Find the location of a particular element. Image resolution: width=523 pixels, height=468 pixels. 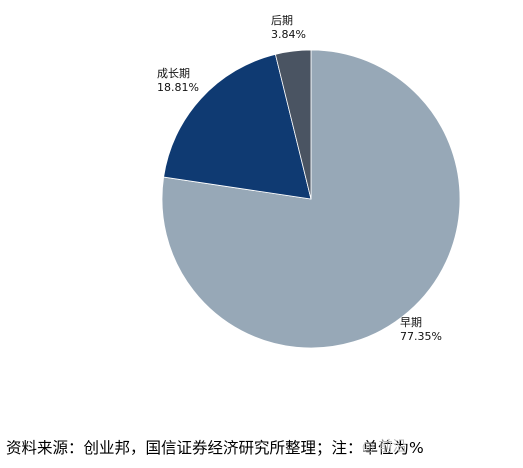

slice-label-name: 早期 is located at coordinates (411, 322).